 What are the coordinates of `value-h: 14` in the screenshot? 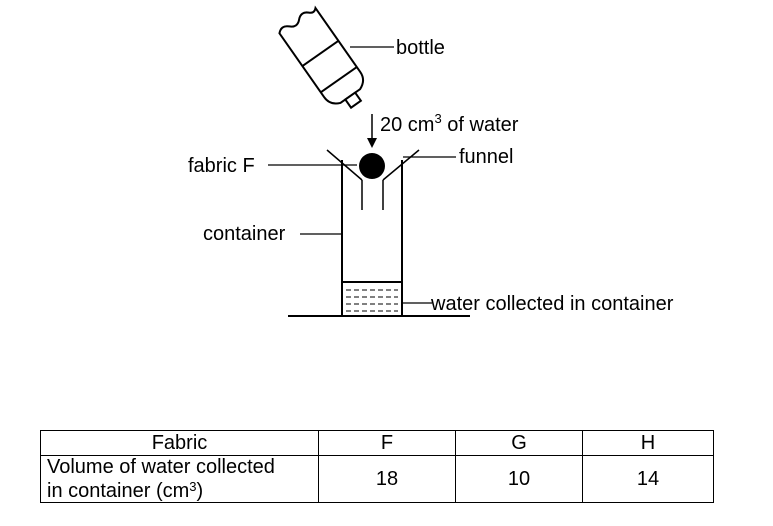 It's located at (648, 479).